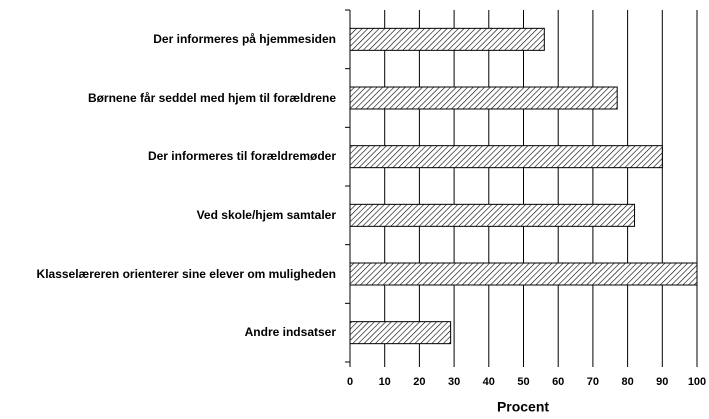  Describe the element at coordinates (523, 382) in the screenshot. I see `x-tick-label: 50` at that location.